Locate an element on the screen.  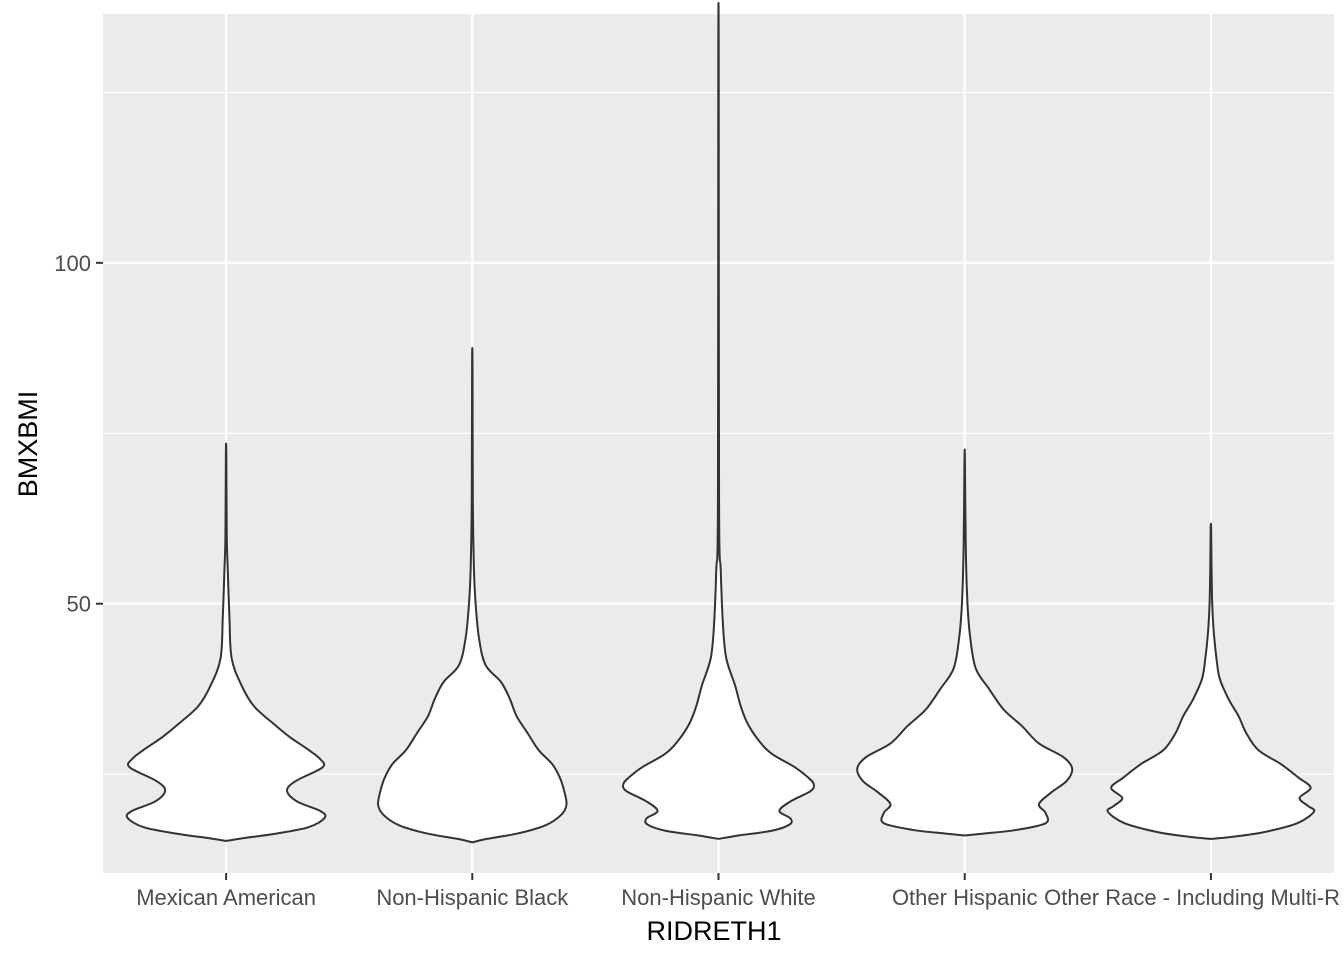
y-tick-label: 50 is located at coordinates (79, 604).